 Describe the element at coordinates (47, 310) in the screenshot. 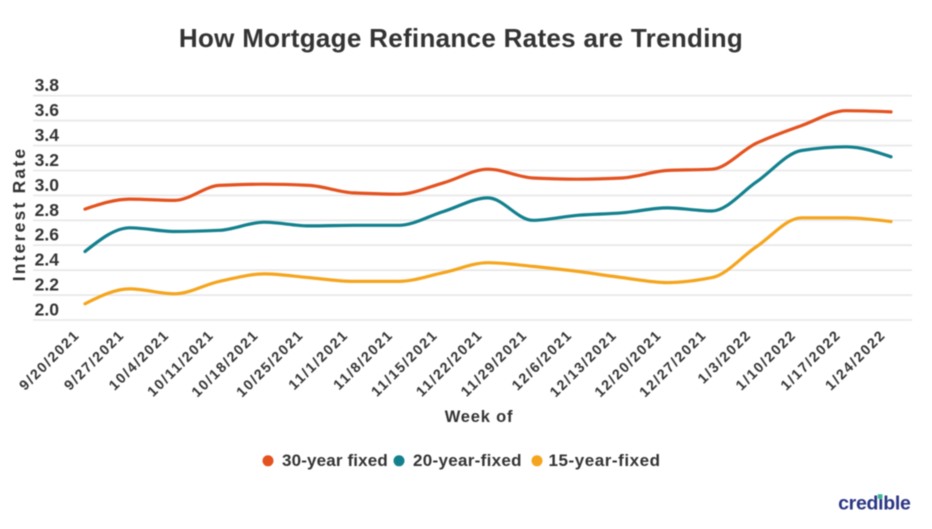

I see `svg-text: 2.0` at that location.